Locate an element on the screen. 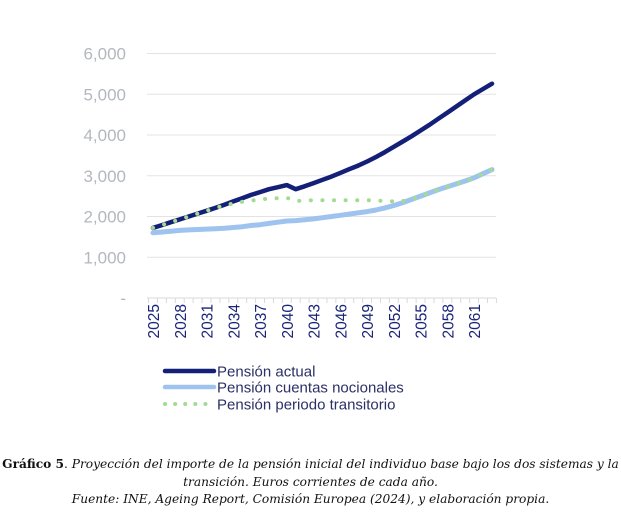  x-tick-label: 2046 is located at coordinates (341, 321).